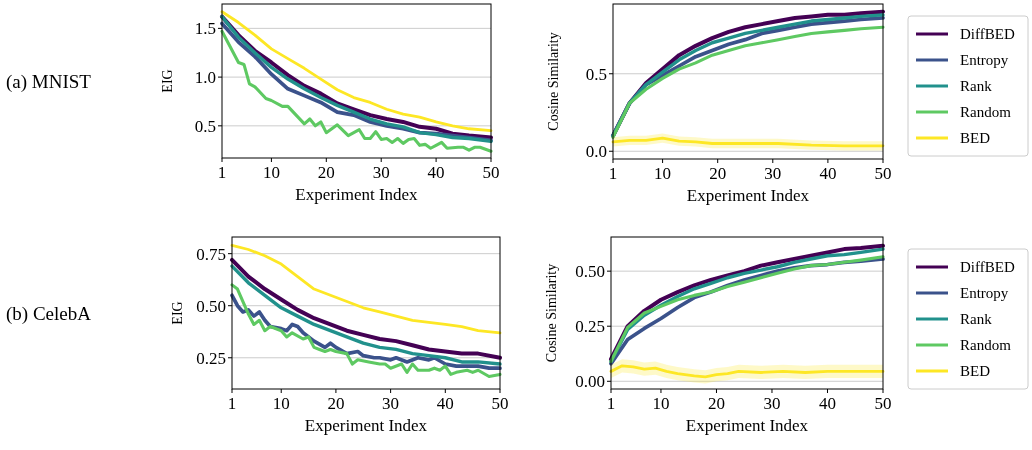  Describe the element at coordinates (596, 152) in the screenshot. I see `y-tick-label: 0.0` at that location.